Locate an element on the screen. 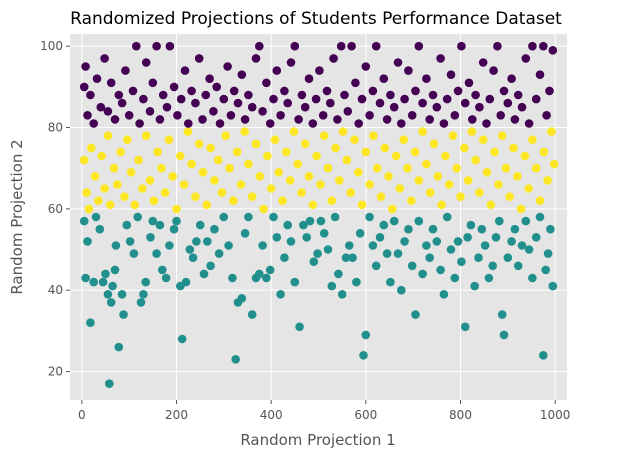 This screenshot has width=617, height=460. y-tick-label: 80 is located at coordinates (55, 128).